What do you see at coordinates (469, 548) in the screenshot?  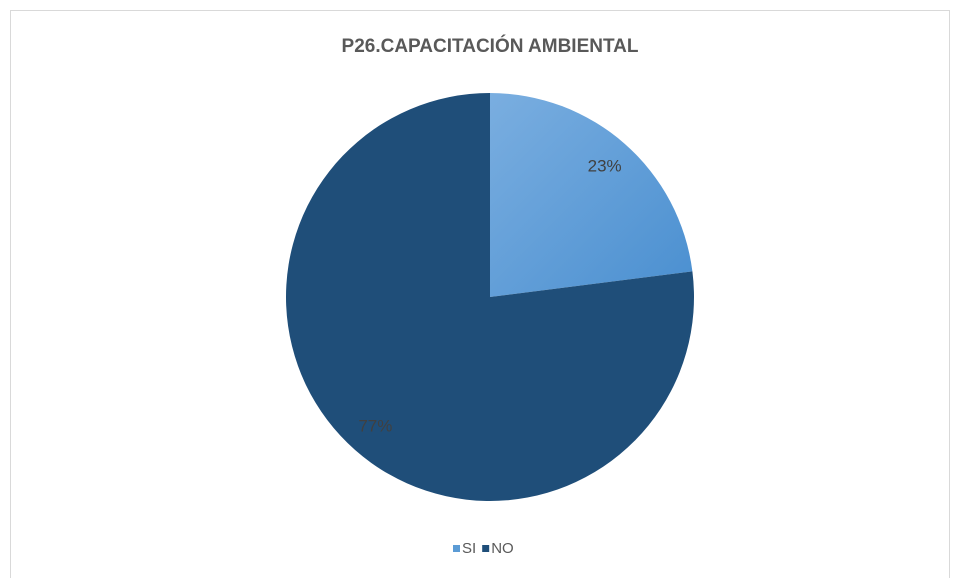 I see `legend-label: SI` at bounding box center [469, 548].